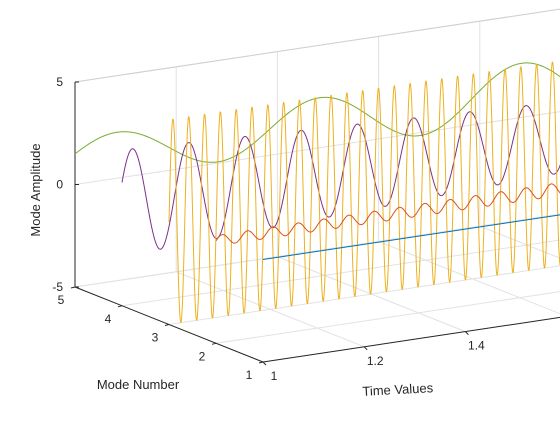  What do you see at coordinates (249, 375) in the screenshot?
I see `y-tick-label: 1` at bounding box center [249, 375].